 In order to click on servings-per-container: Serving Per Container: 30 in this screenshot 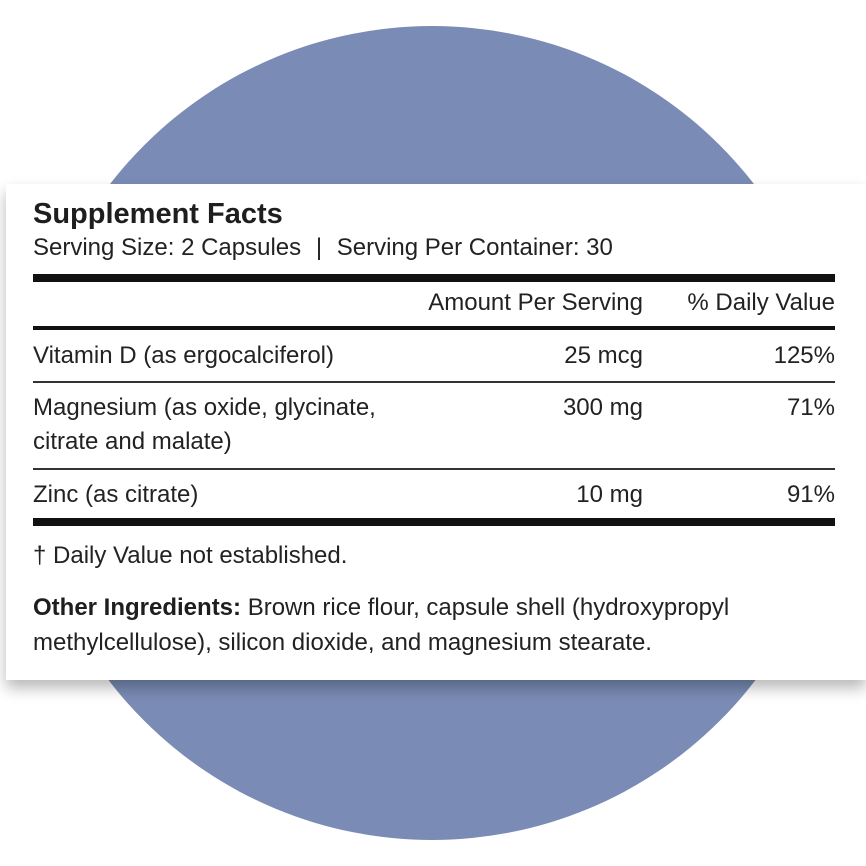, I will do `click(474, 247)`.